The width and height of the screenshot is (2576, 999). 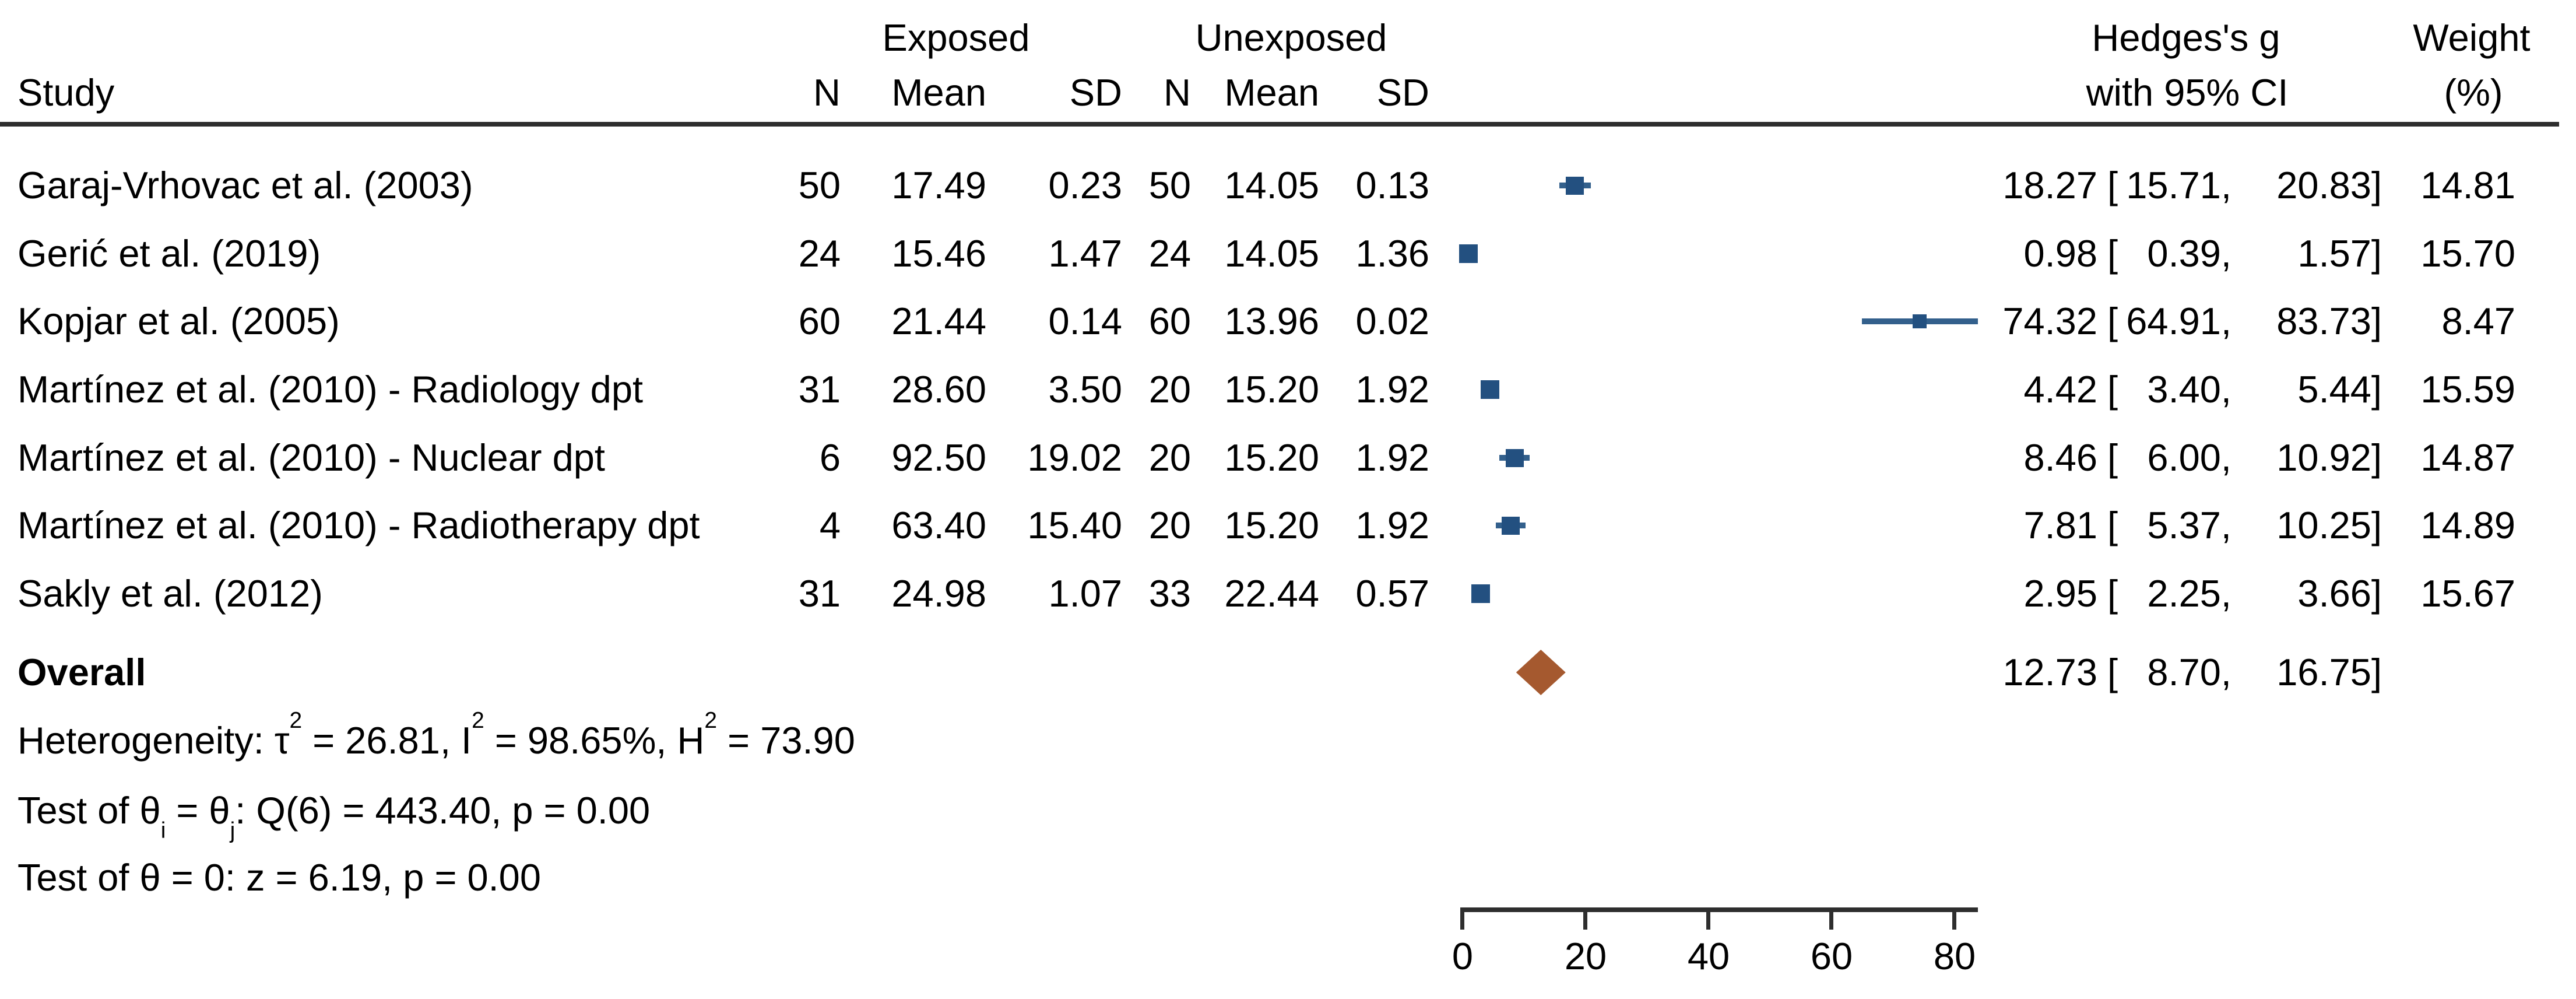 I want to click on weight-header-line1: Weight, so click(x=2472, y=37).